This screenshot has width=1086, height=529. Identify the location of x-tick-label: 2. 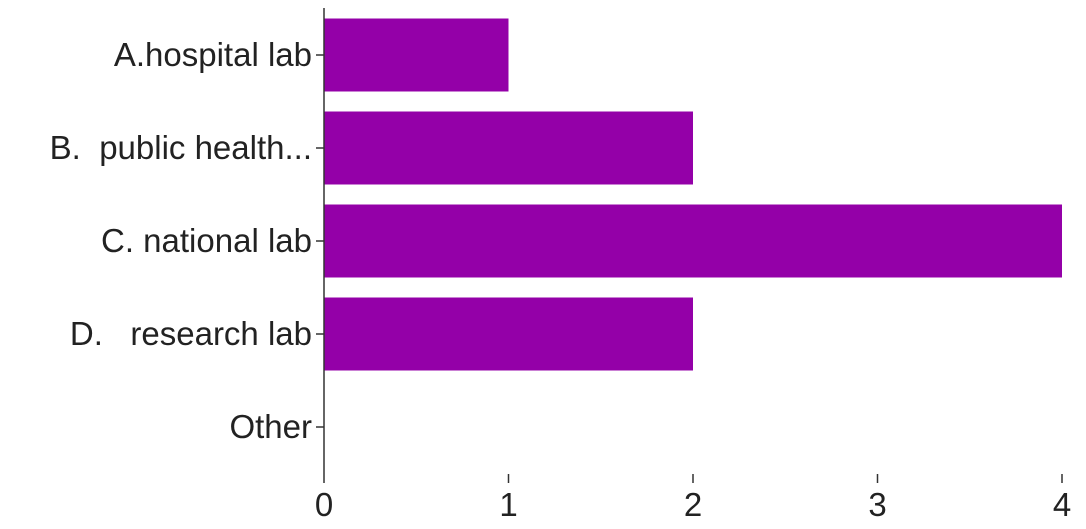
(693, 504).